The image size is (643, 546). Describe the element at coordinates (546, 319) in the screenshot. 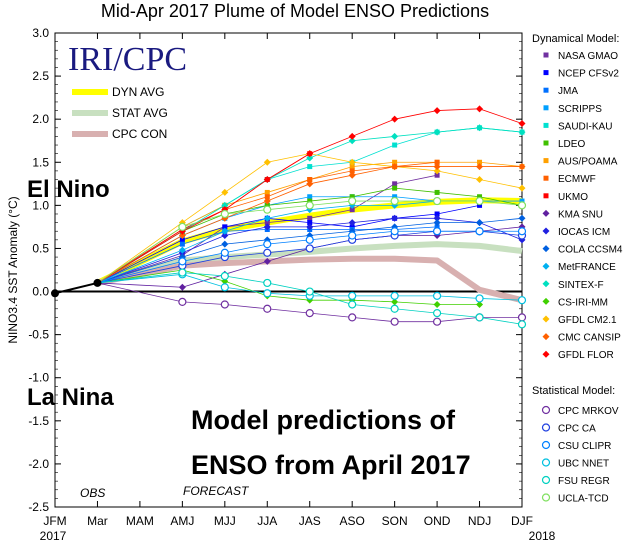

I see `legend-gfdl-cm2-1-point` at that location.